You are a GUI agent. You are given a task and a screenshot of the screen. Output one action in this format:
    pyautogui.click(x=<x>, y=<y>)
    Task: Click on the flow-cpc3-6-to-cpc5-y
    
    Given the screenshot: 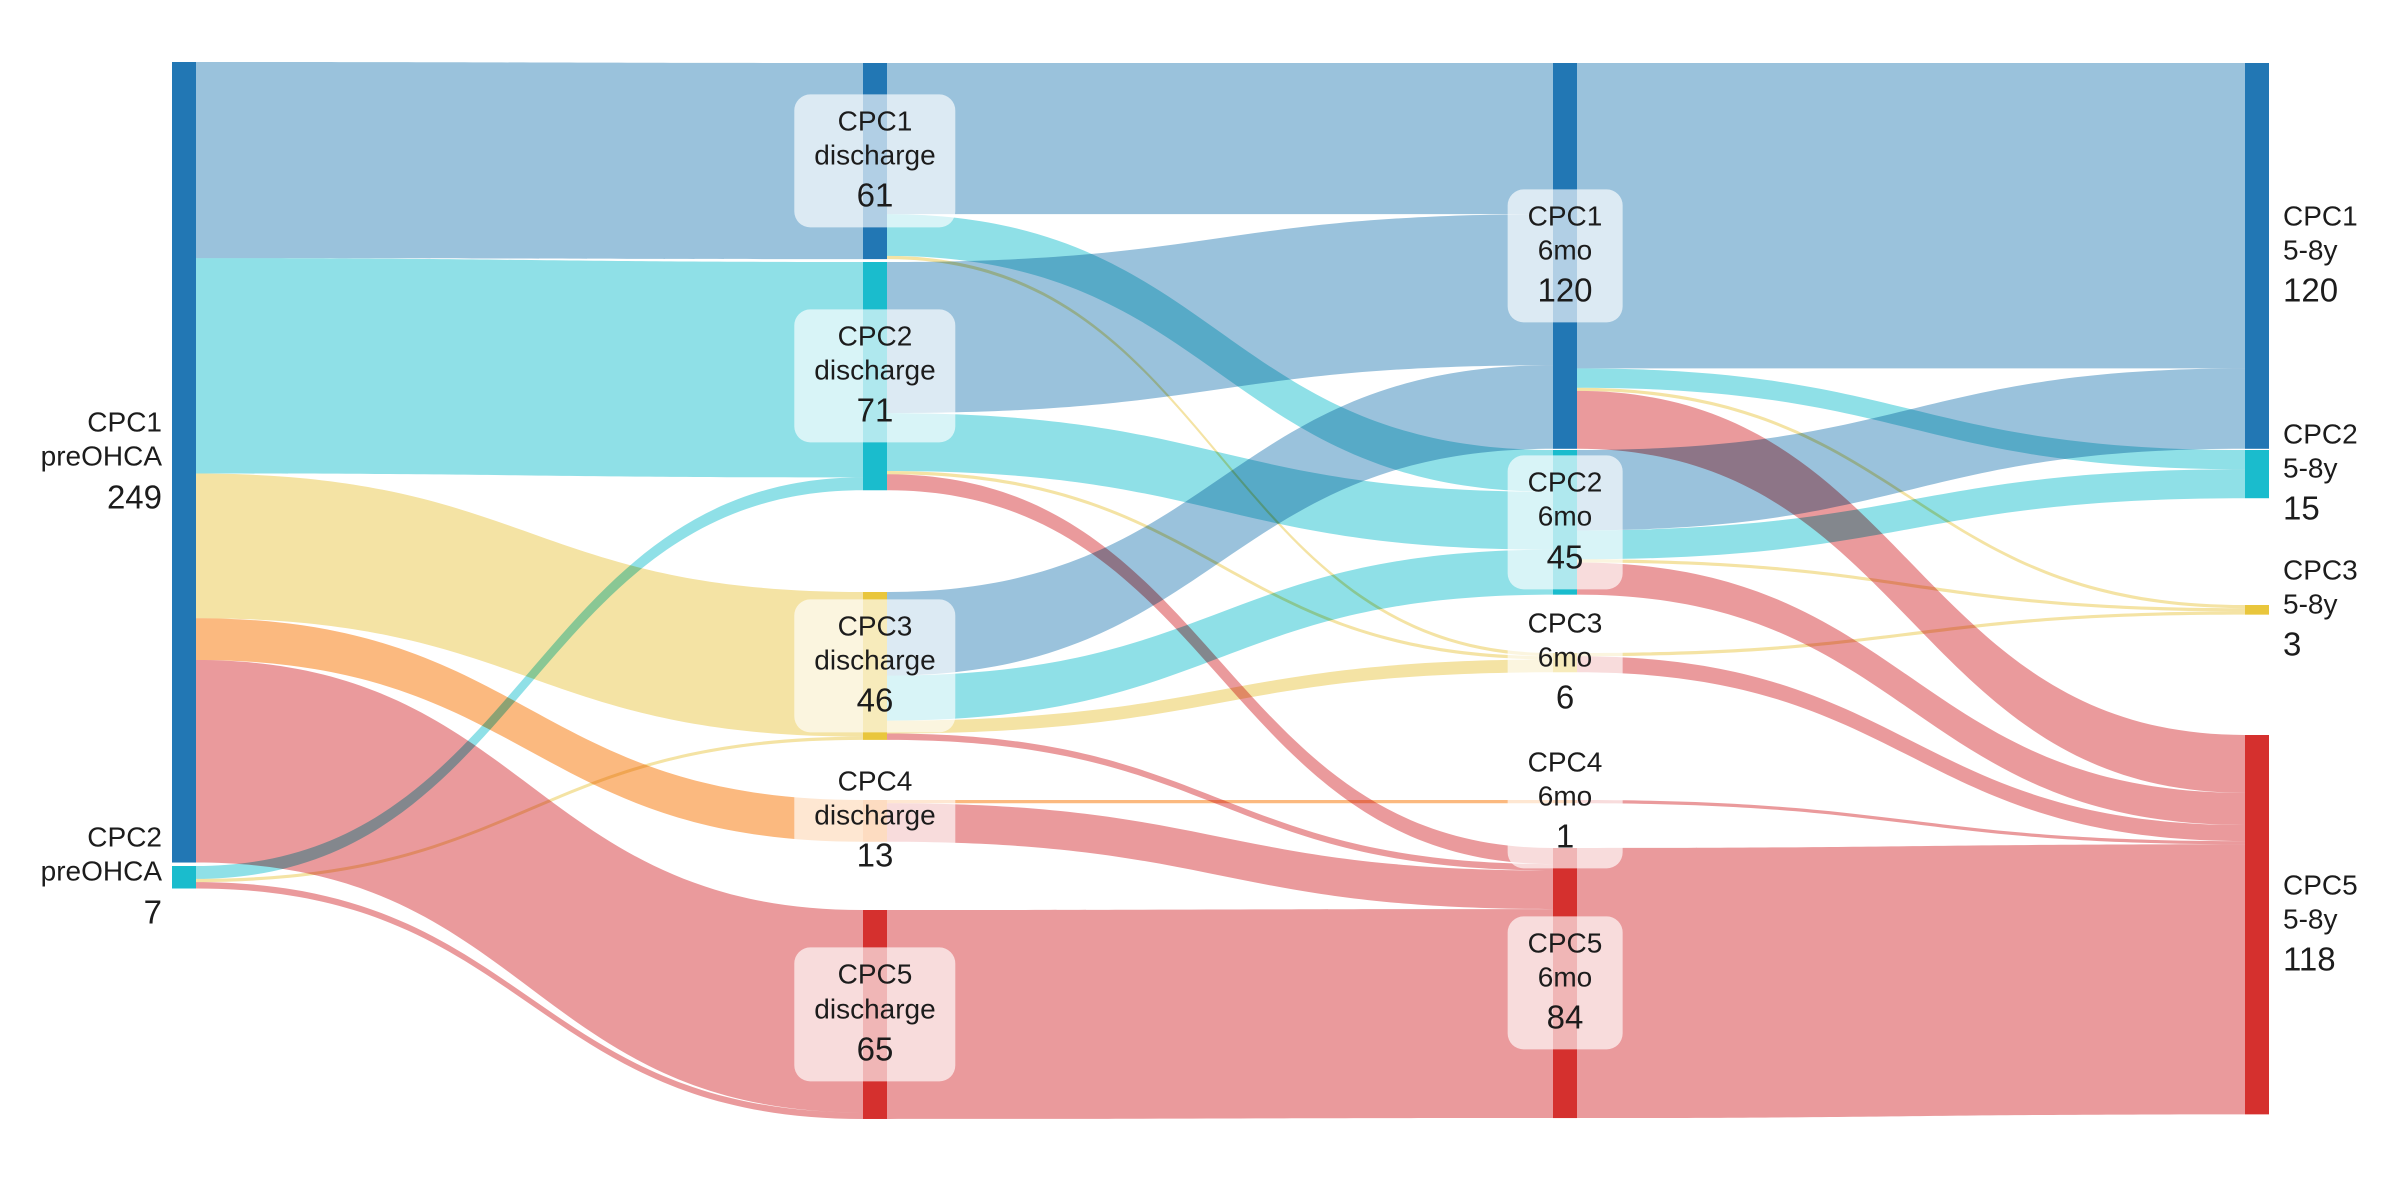 What is the action you would take?
    pyautogui.click(x=1911, y=749)
    